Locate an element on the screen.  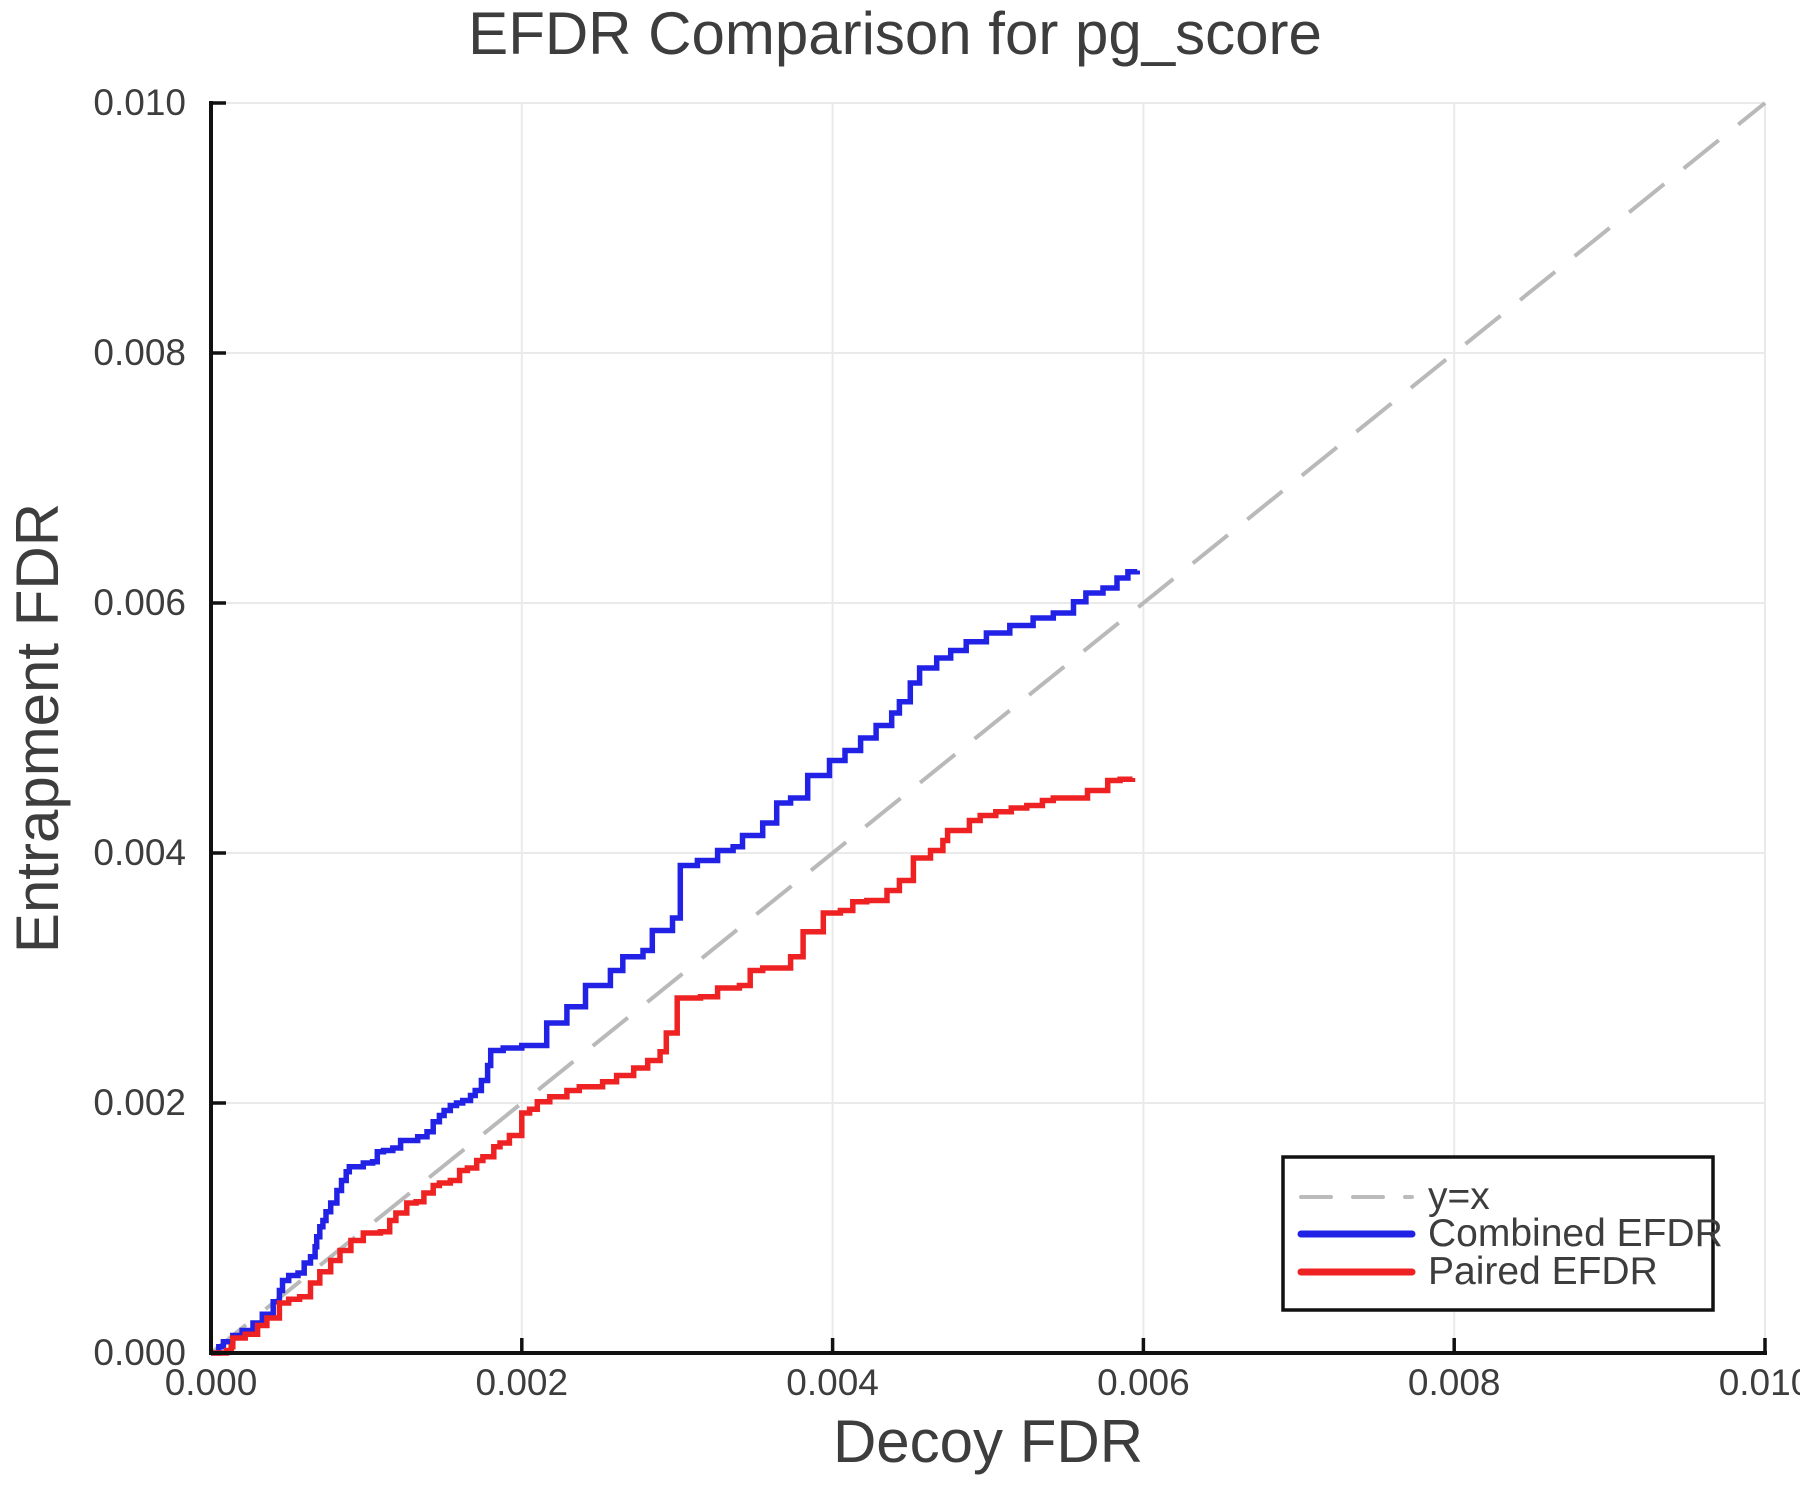
legend-label-combined-efdr: Combined EFDR is located at coordinates (1575, 1233).